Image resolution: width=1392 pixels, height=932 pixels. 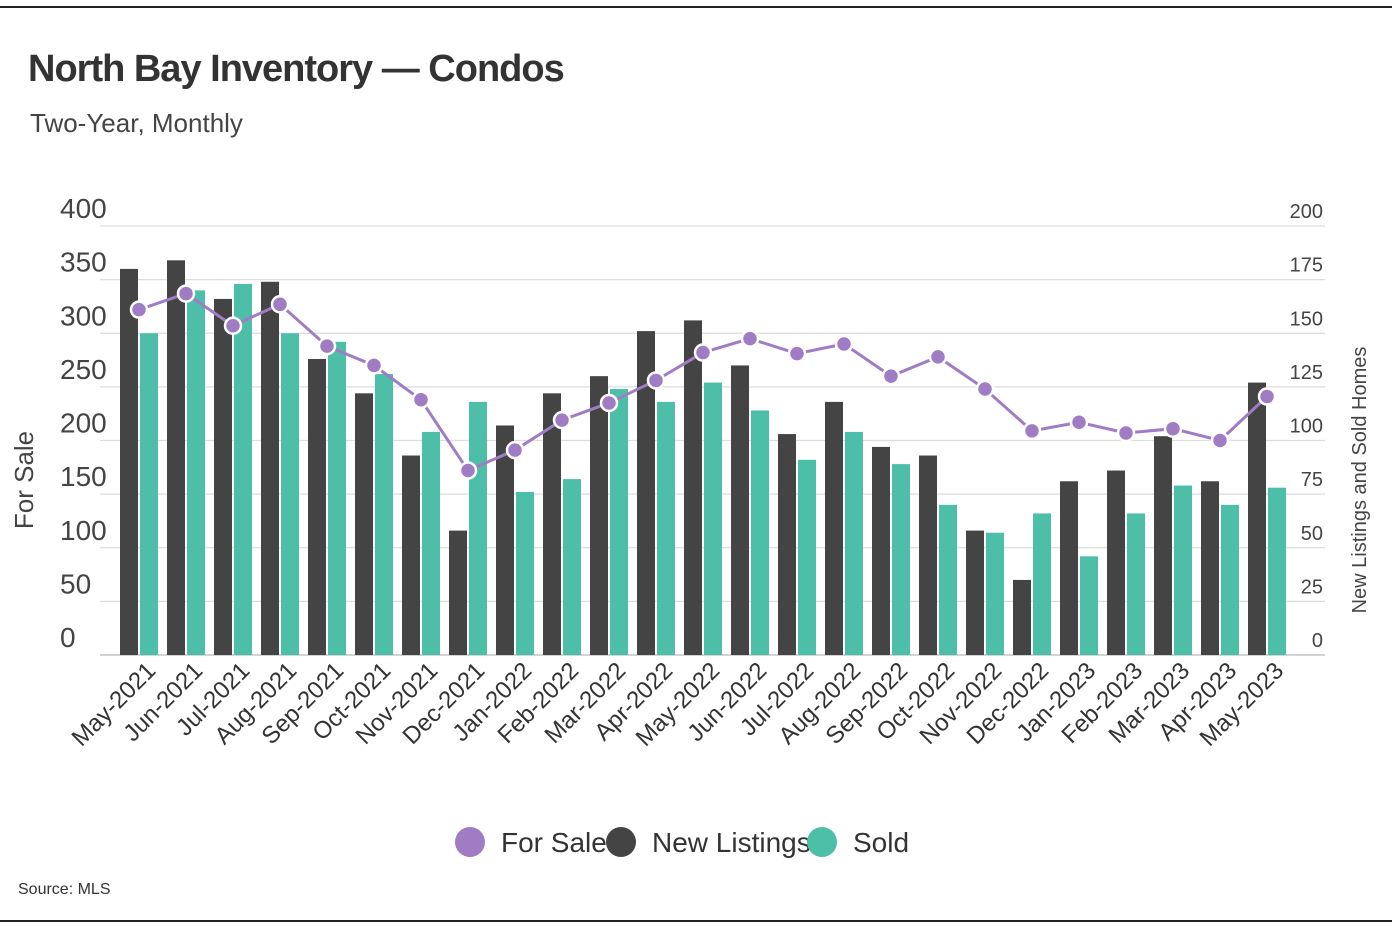 What do you see at coordinates (554, 842) in the screenshot?
I see `legend-label: For Sale` at bounding box center [554, 842].